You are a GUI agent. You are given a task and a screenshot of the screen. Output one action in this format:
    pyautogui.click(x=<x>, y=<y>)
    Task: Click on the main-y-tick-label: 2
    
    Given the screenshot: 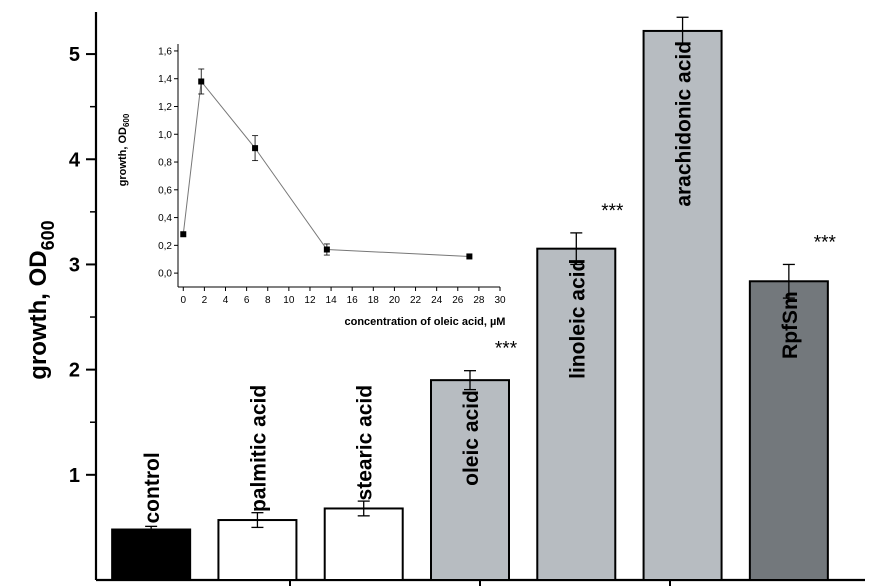 What is the action you would take?
    pyautogui.click(x=74, y=371)
    